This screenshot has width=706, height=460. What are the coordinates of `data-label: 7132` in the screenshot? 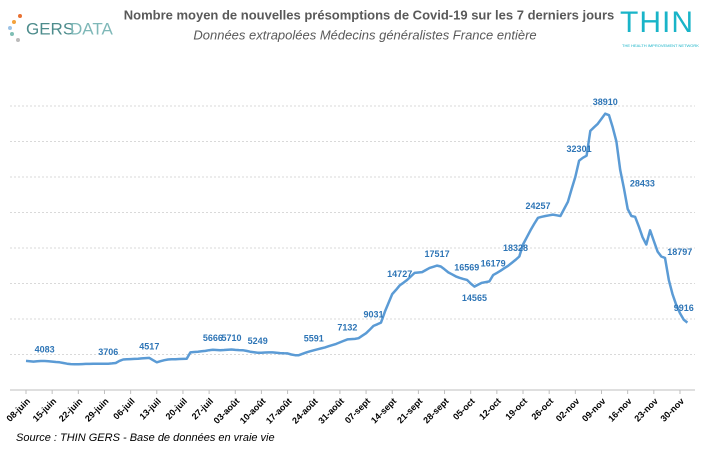 It's located at (347, 328).